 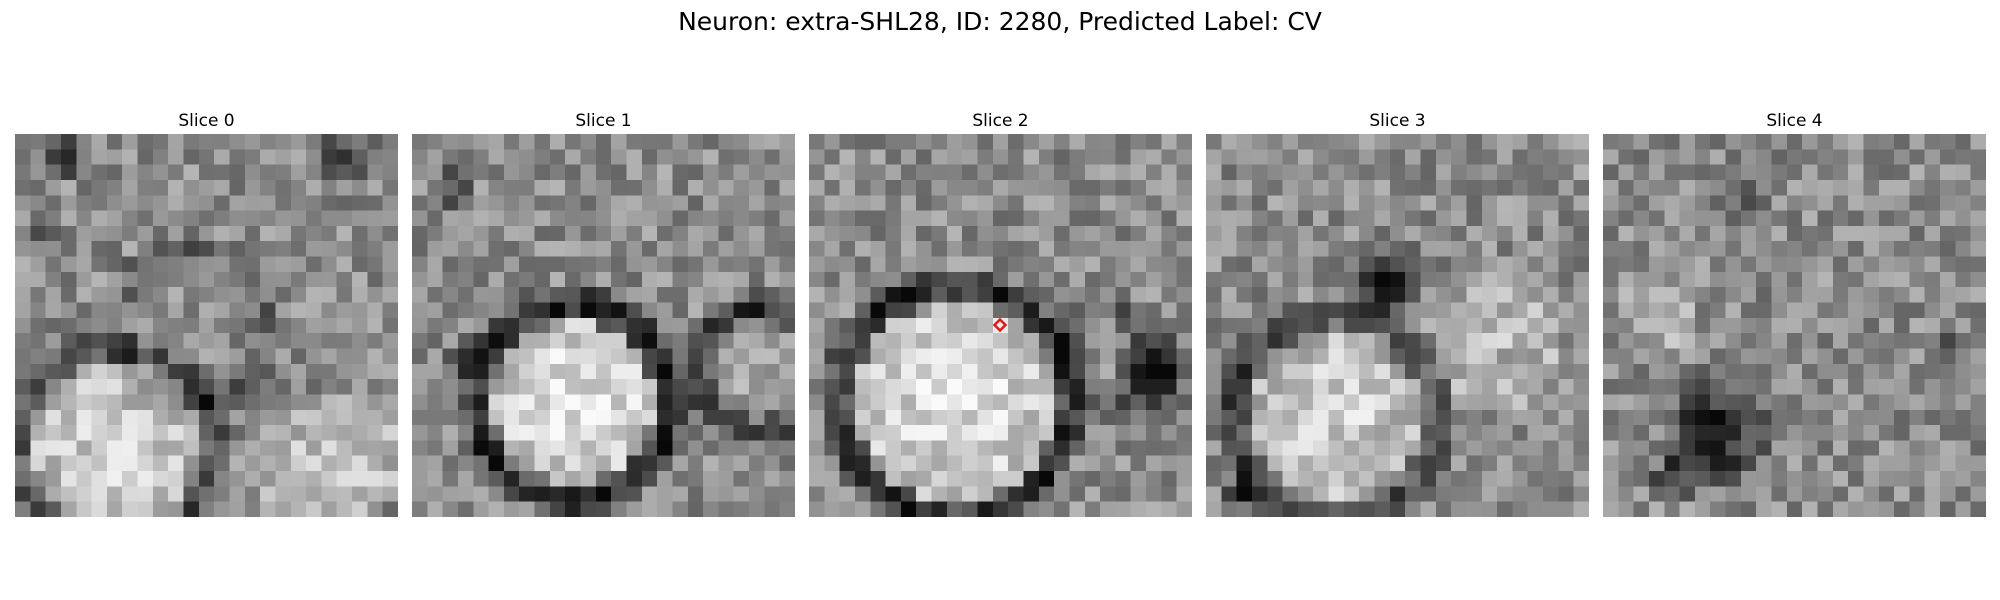 I want to click on slice-panel-3: Slice 3, so click(x=1397, y=313).